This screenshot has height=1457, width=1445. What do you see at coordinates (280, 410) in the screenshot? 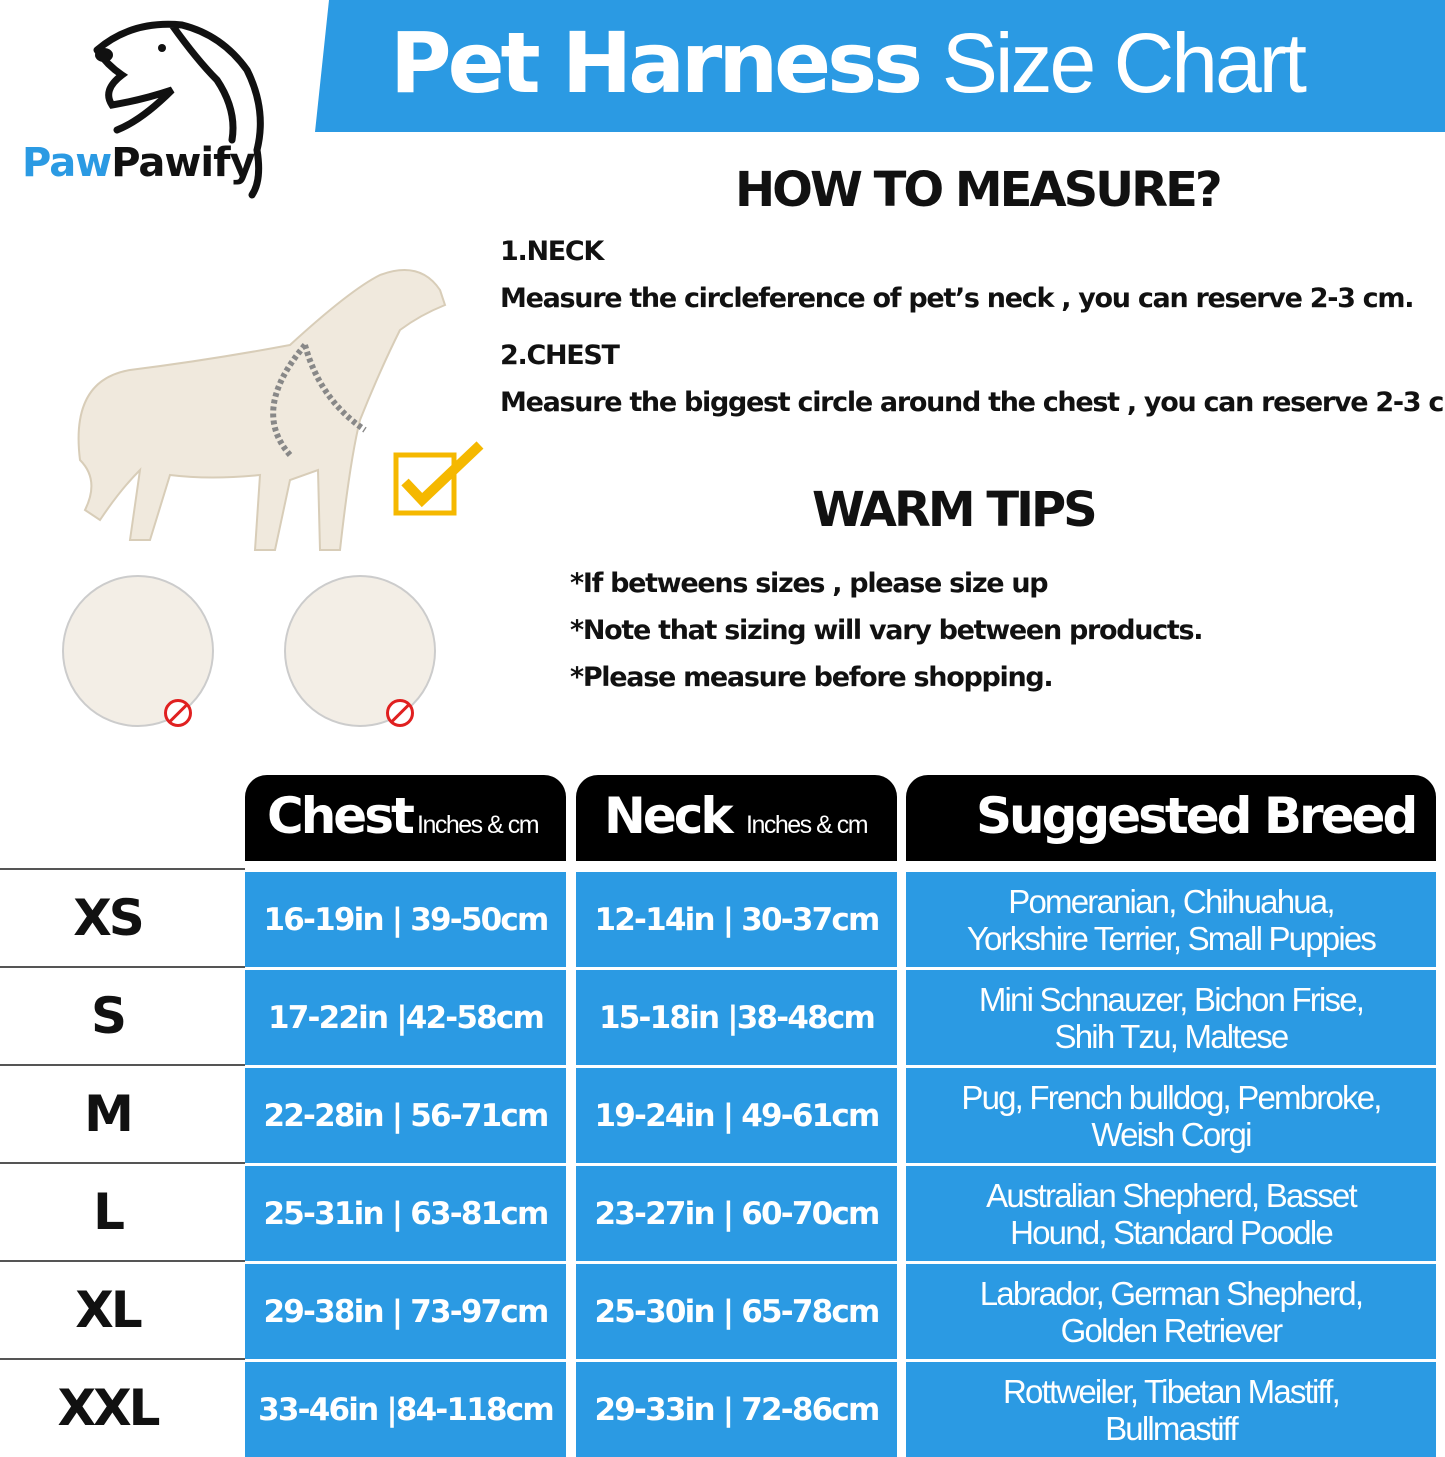
I see `dog-measure-illustration` at bounding box center [280, 410].